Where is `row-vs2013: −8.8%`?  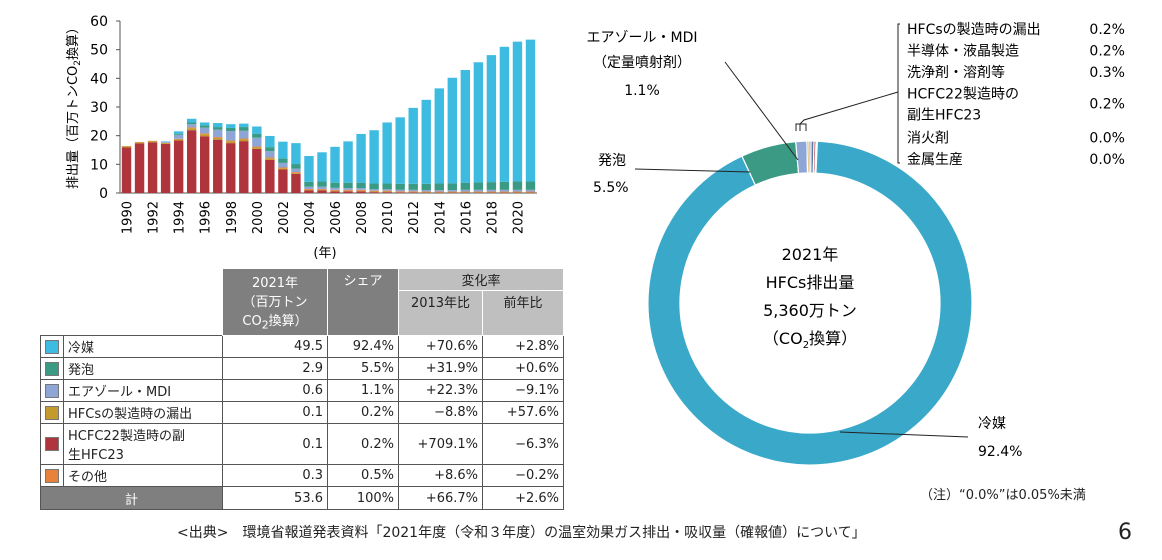 row-vs2013: −8.8% is located at coordinates (440, 412).